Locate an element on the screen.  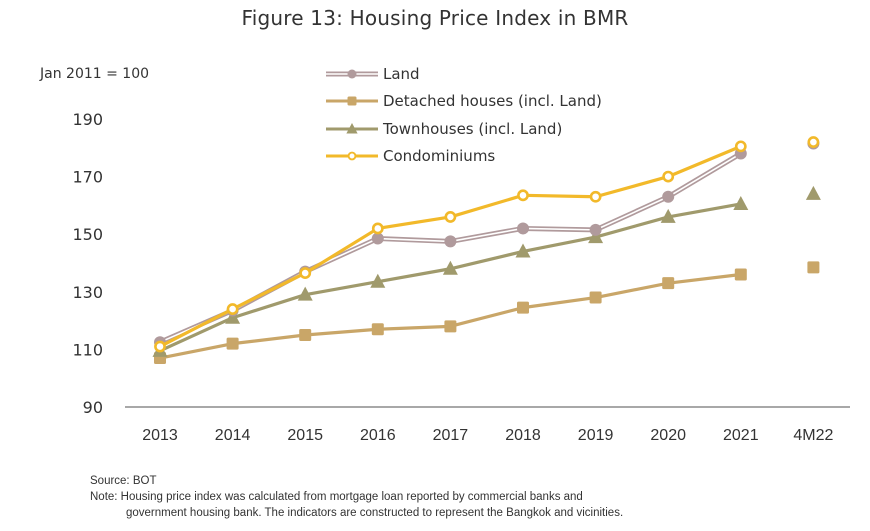
x-axis-ticks: 2013 2014 2015 2016 2017 2018 2019 2020 2021 4M22 is located at coordinates (487, 435).